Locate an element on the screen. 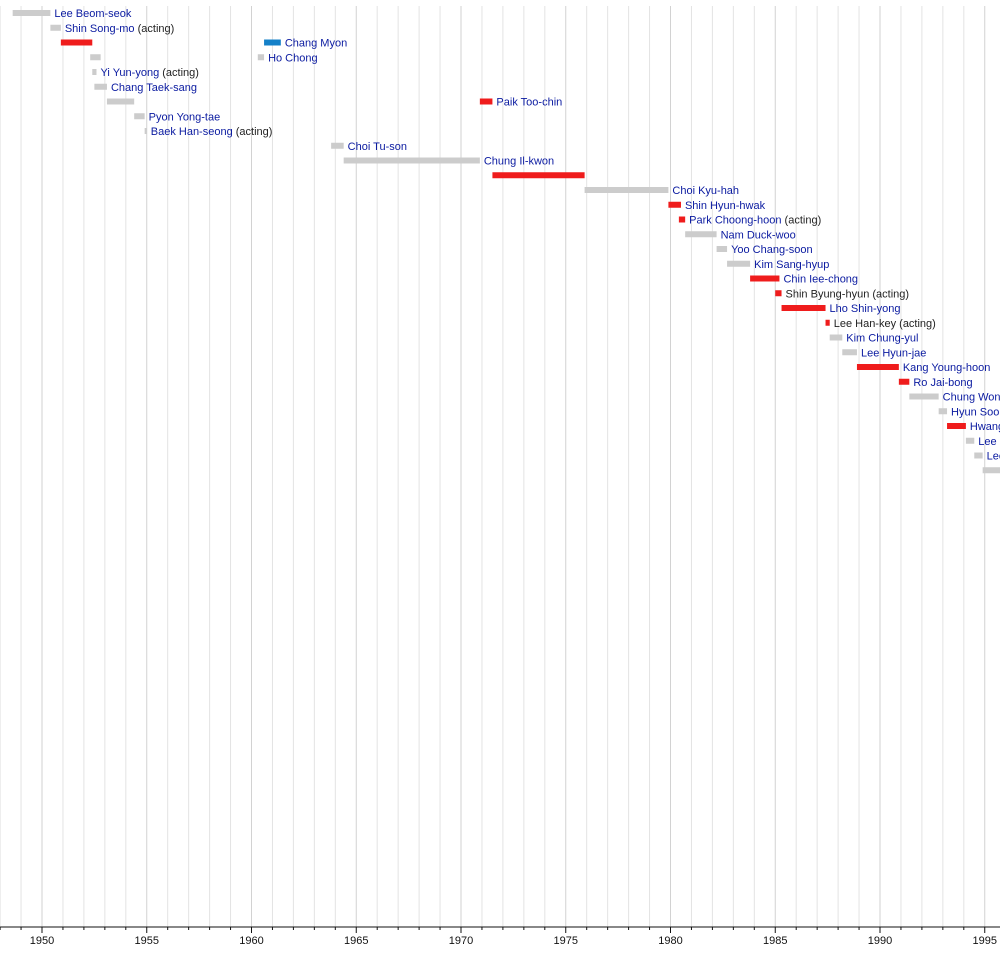 The image size is (1000, 975). row-label: Ro Jai-bong is located at coordinates (942, 383).